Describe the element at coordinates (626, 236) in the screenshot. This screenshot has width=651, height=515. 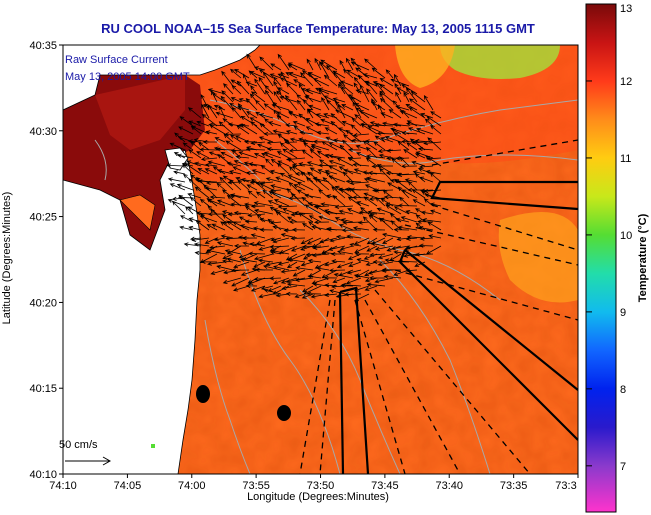
I see `colorbar-tick-label: 10` at that location.